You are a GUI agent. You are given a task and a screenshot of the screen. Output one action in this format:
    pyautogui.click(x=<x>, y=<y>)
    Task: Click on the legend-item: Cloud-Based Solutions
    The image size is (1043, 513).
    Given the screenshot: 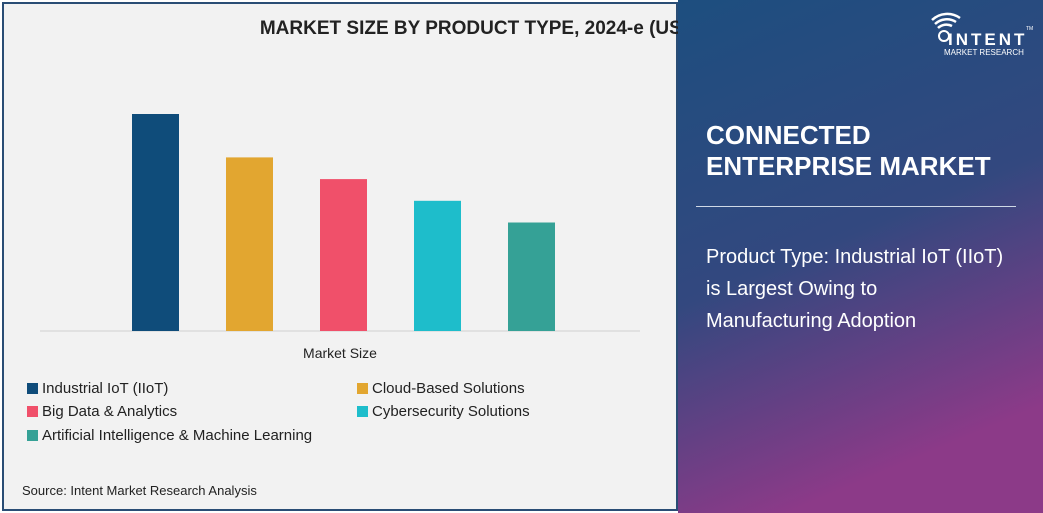 What is the action you would take?
    pyautogui.click(x=441, y=388)
    